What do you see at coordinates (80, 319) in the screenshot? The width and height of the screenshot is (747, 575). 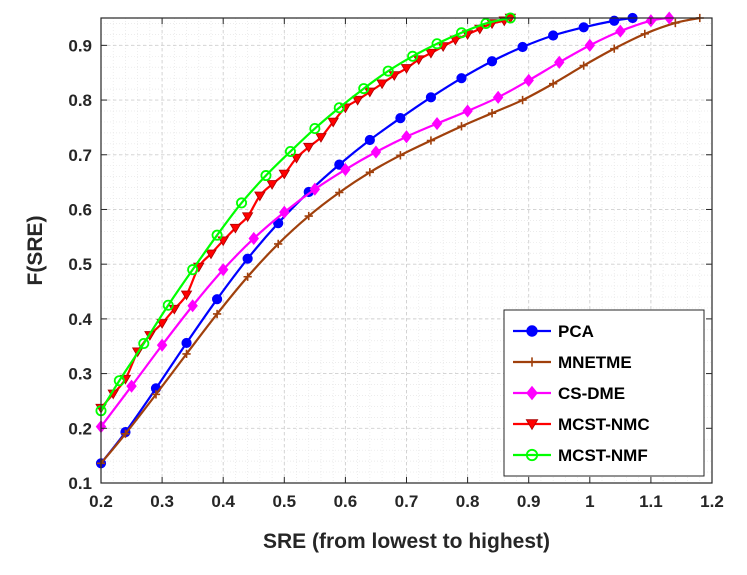 I see `y-tick-label: 0.4` at bounding box center [80, 319].